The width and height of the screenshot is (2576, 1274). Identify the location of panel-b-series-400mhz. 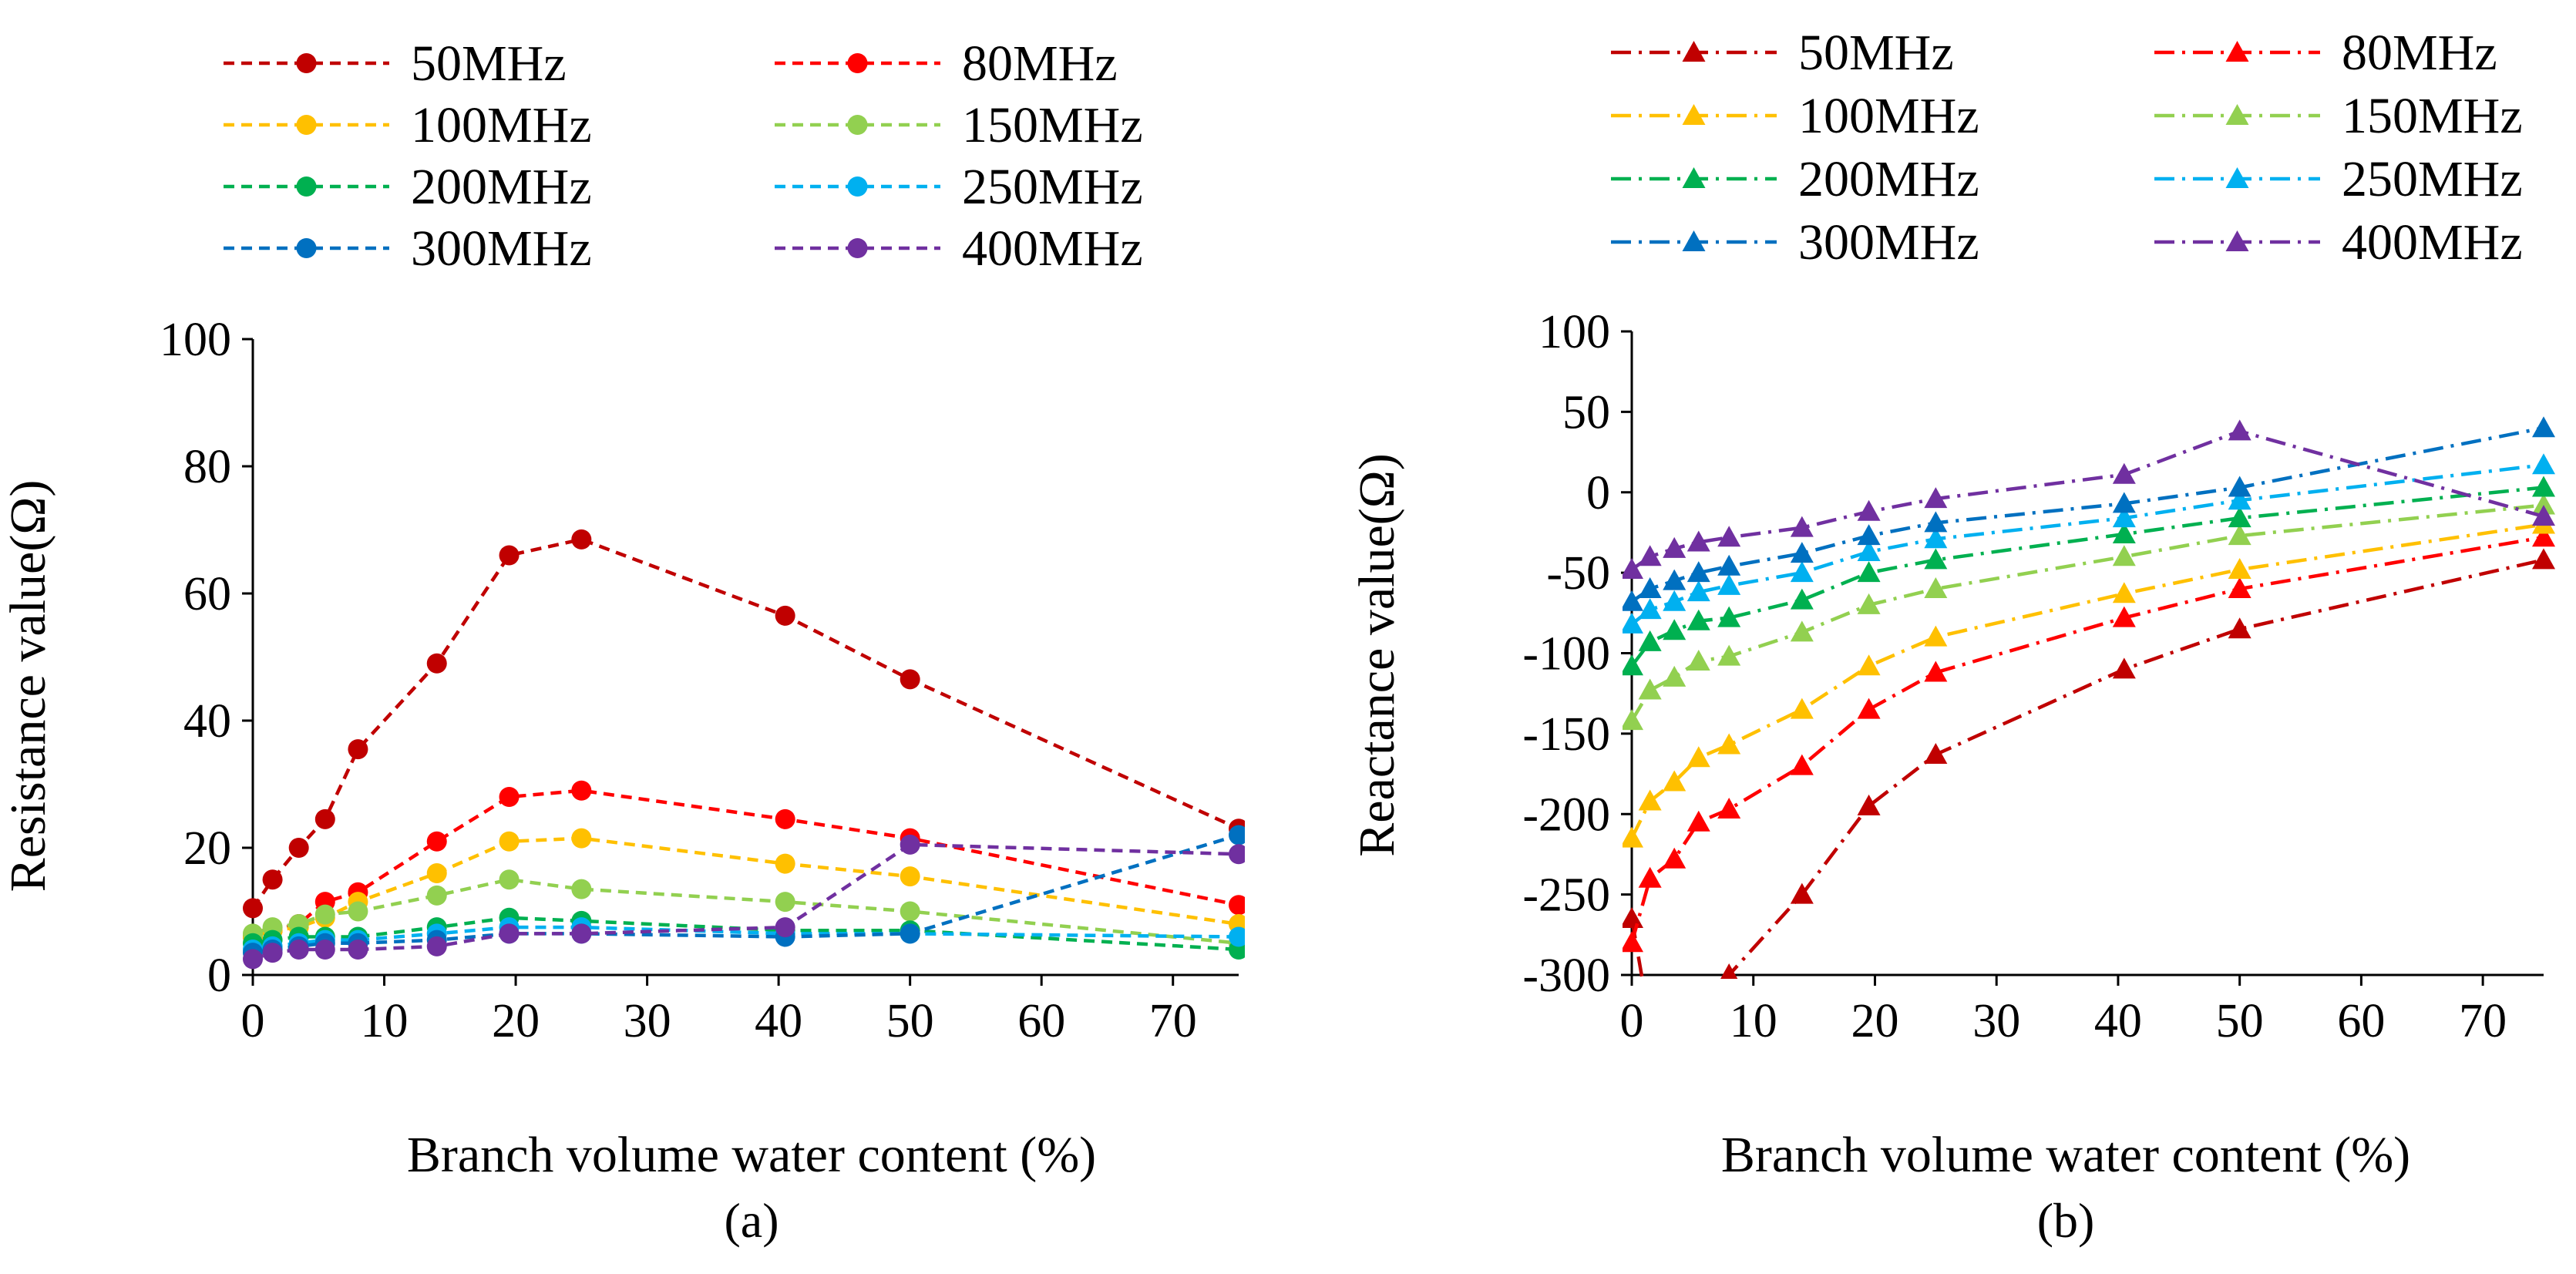
(2089, 499).